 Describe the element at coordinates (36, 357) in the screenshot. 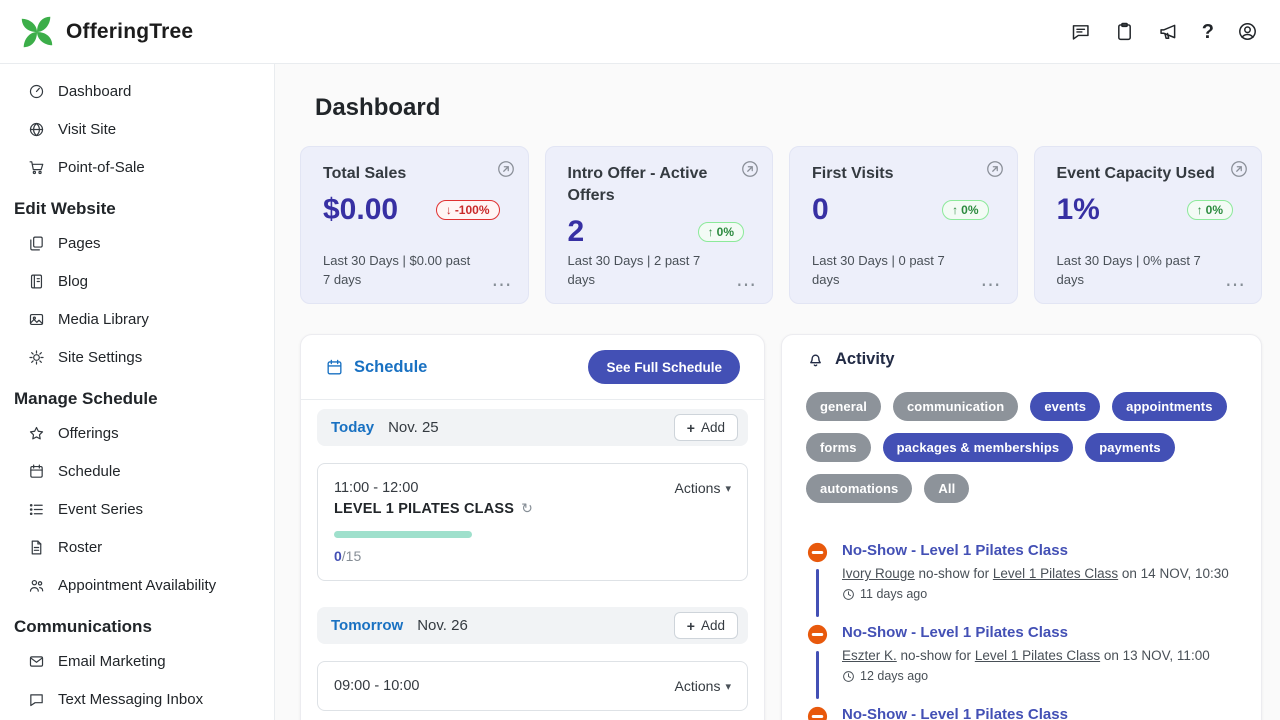

I see `gear-icon` at that location.